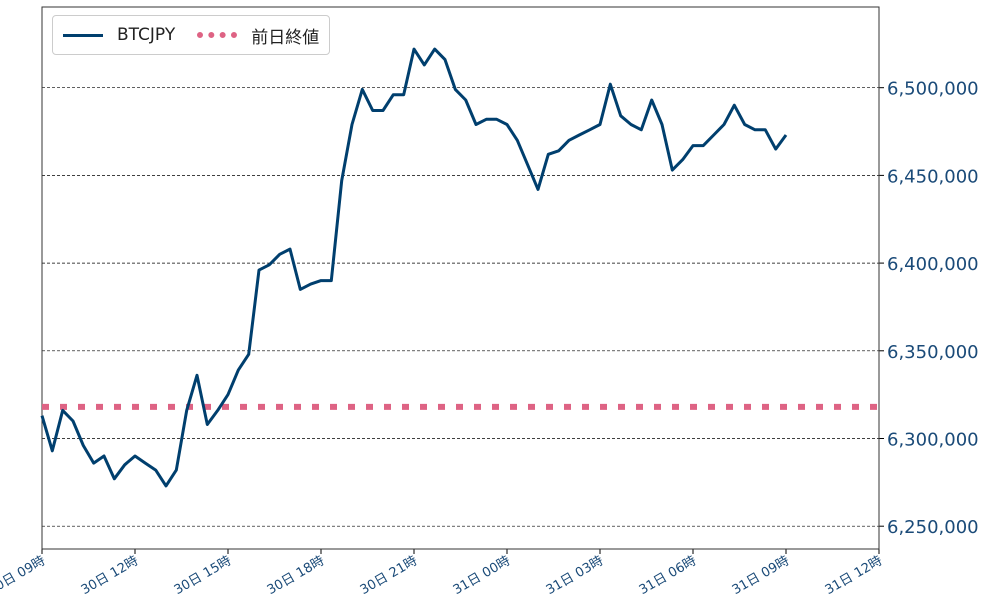 This screenshot has width=991, height=613. Describe the element at coordinates (110, 575) in the screenshot. I see `x-tick-label: 30日 12時` at that location.